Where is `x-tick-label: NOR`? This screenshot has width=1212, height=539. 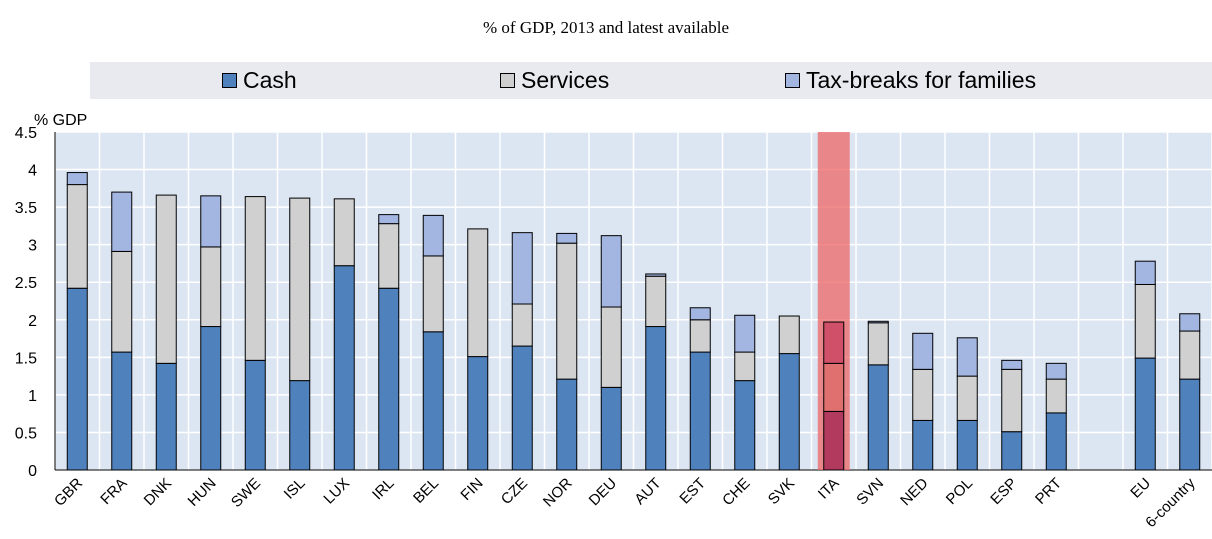 x-tick-label: NOR is located at coordinates (558, 493).